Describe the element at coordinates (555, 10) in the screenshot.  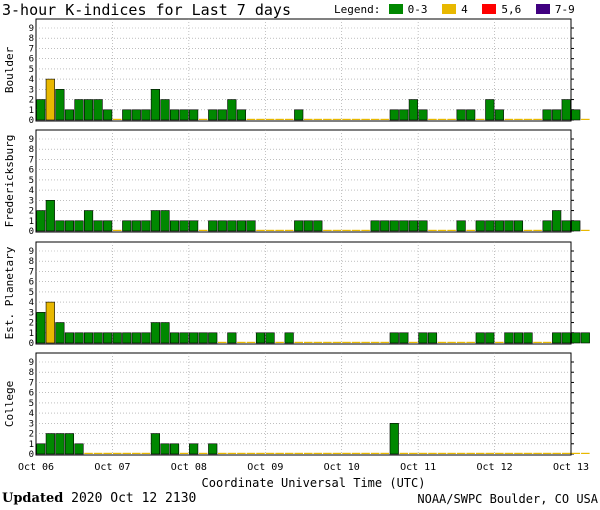
I see `legend-item-7-9: 7-9` at that location.